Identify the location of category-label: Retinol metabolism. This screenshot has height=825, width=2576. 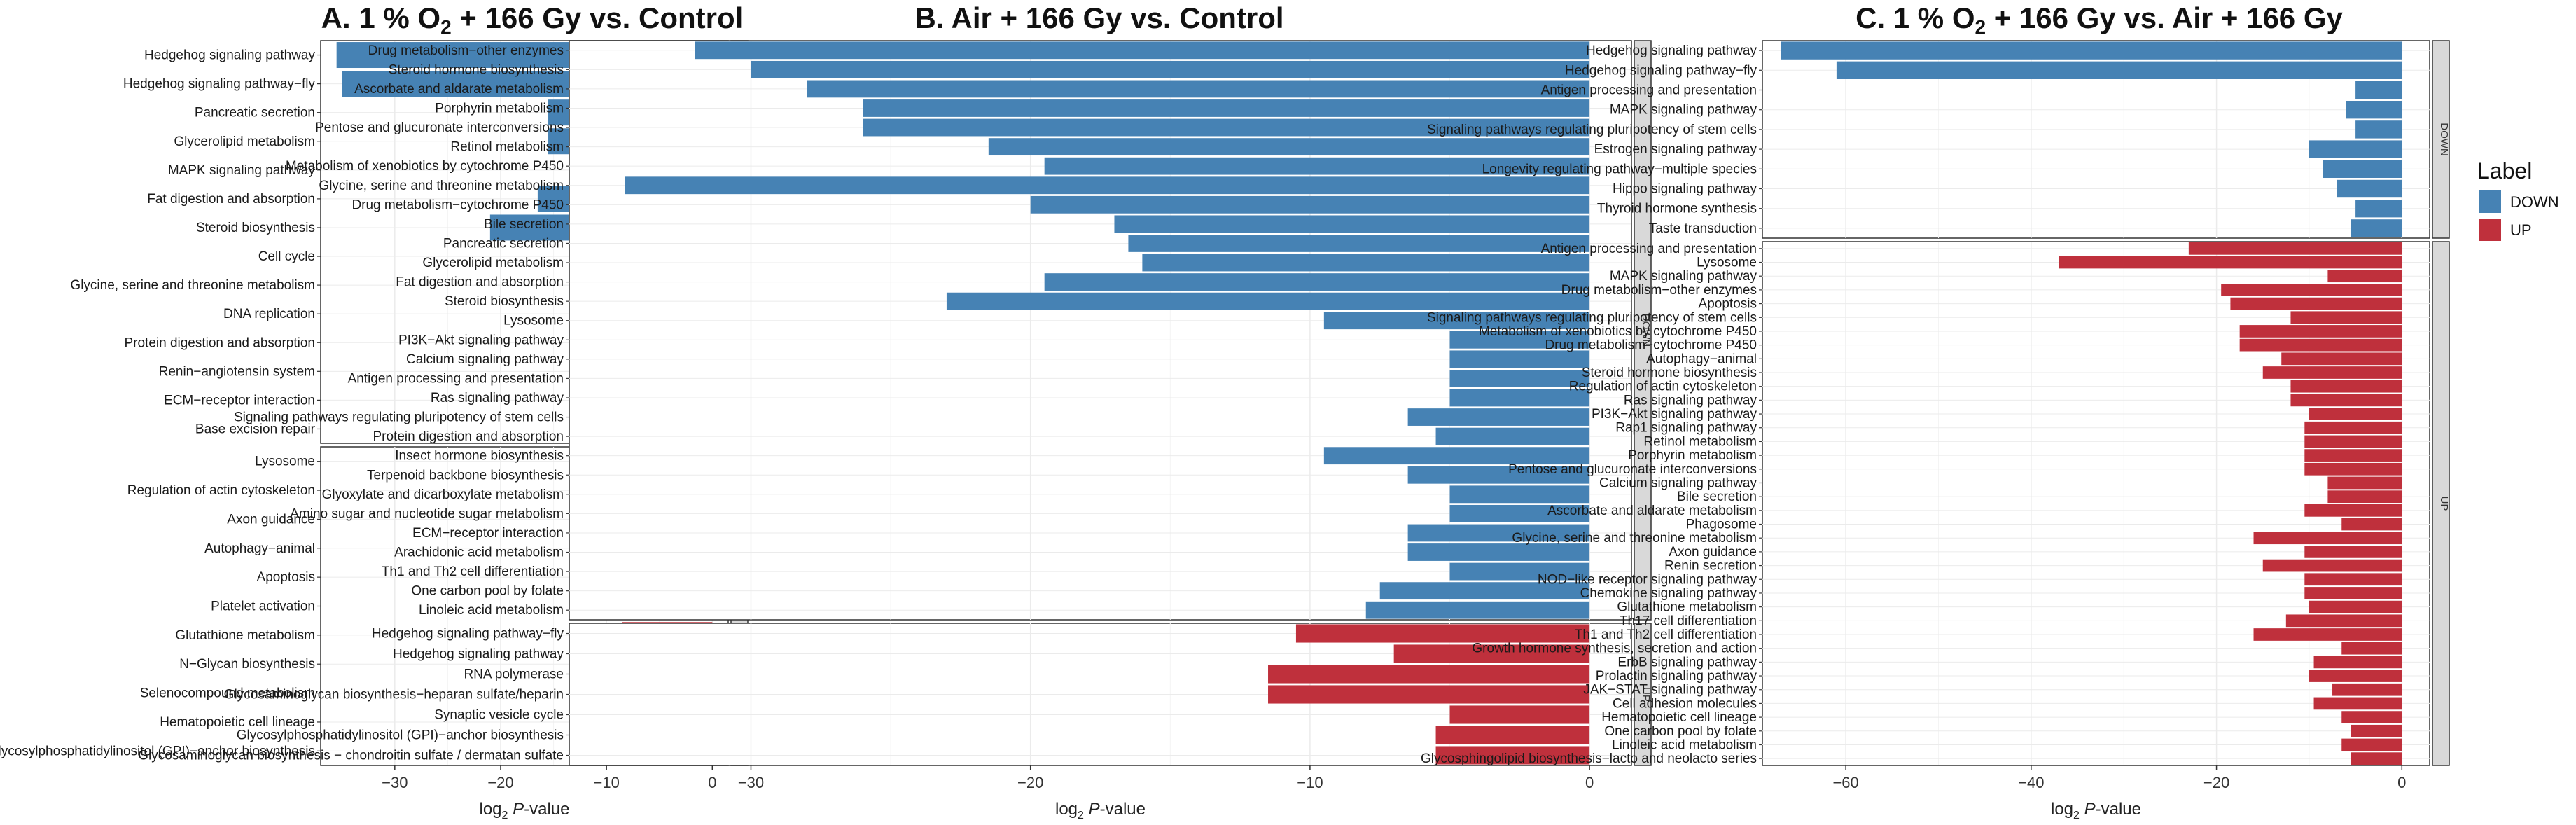
(507, 147).